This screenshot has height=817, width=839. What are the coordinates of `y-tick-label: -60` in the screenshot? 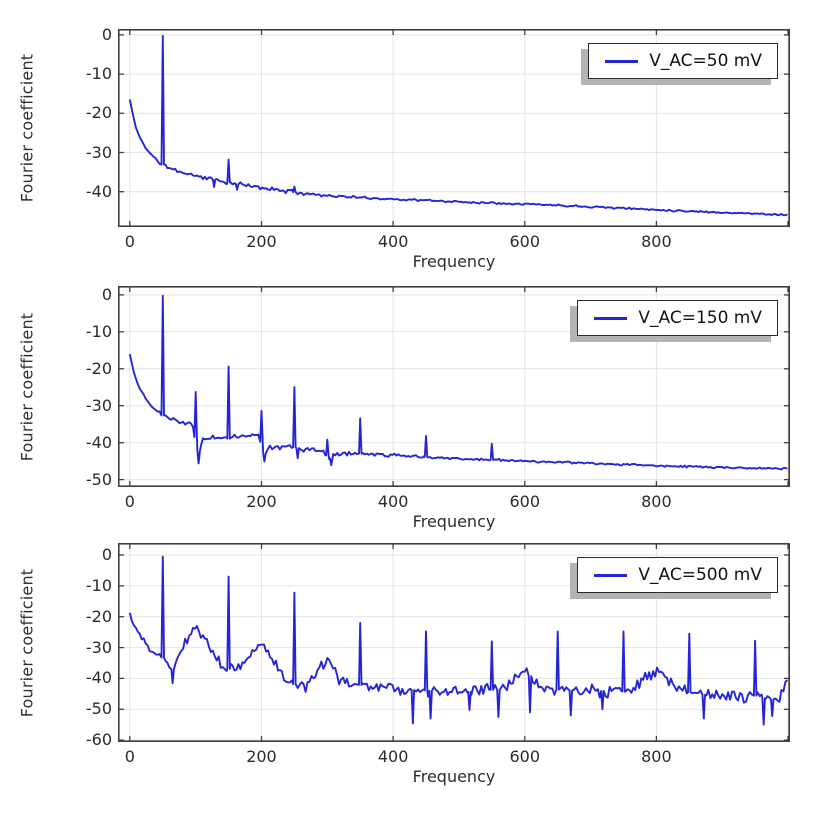 It's located at (98, 740).